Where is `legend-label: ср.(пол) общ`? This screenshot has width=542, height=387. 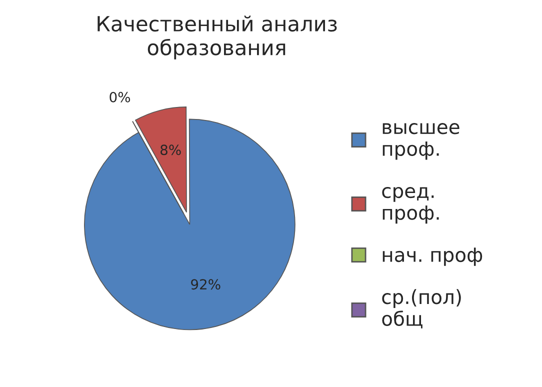 legend-label: ср.(пол) общ is located at coordinates (421, 308).